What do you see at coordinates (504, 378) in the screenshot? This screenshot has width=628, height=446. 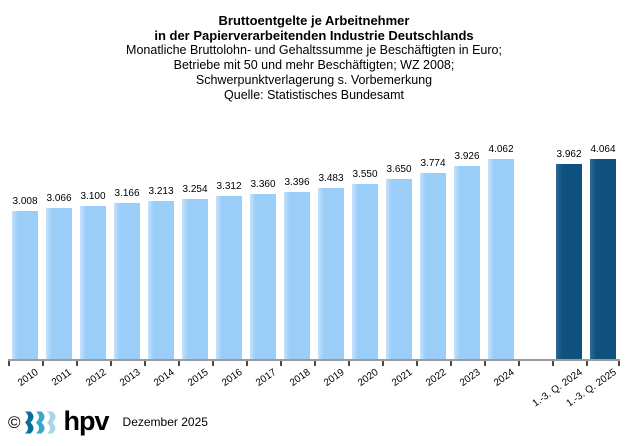 I see `x-axis-label: 2024` at bounding box center [504, 378].